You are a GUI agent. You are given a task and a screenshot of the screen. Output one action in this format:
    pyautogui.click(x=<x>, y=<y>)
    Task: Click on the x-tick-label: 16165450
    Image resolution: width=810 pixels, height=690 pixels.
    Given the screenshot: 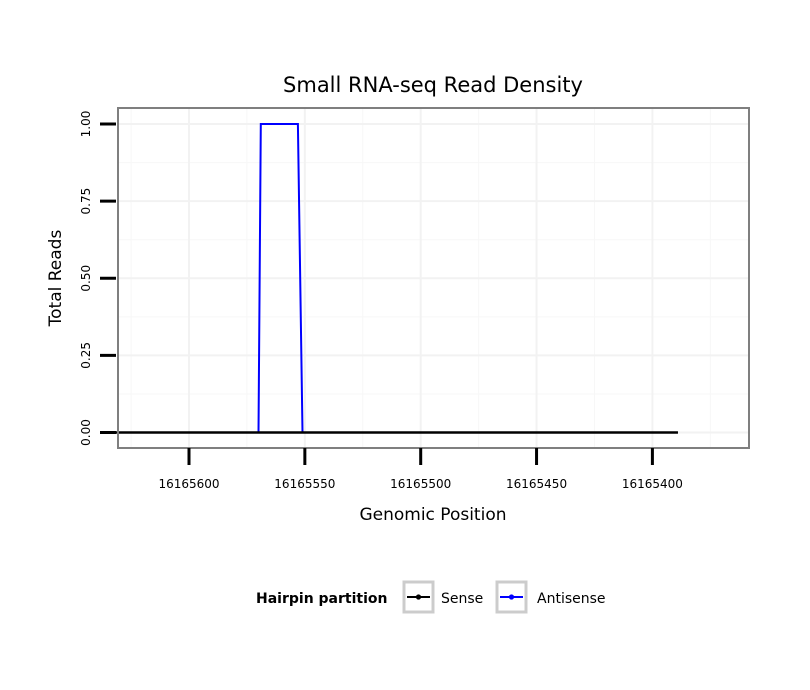 What is the action you would take?
    pyautogui.click(x=536, y=484)
    